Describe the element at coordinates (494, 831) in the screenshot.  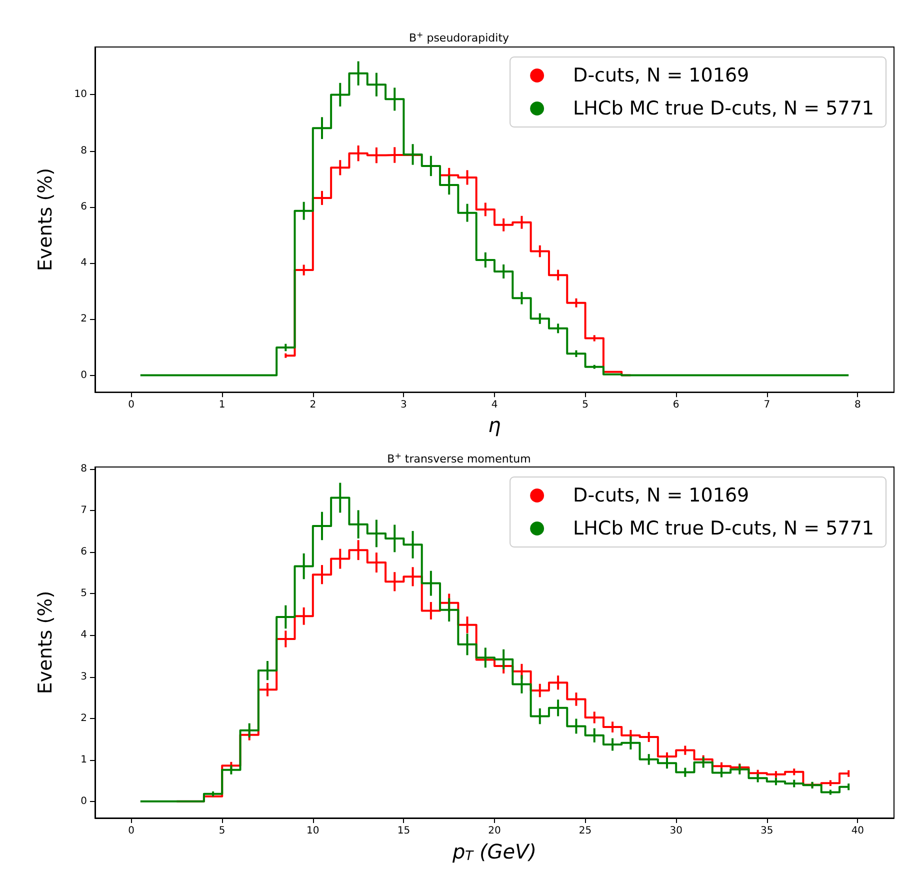
I see `x-tick-label: 20` at that location.